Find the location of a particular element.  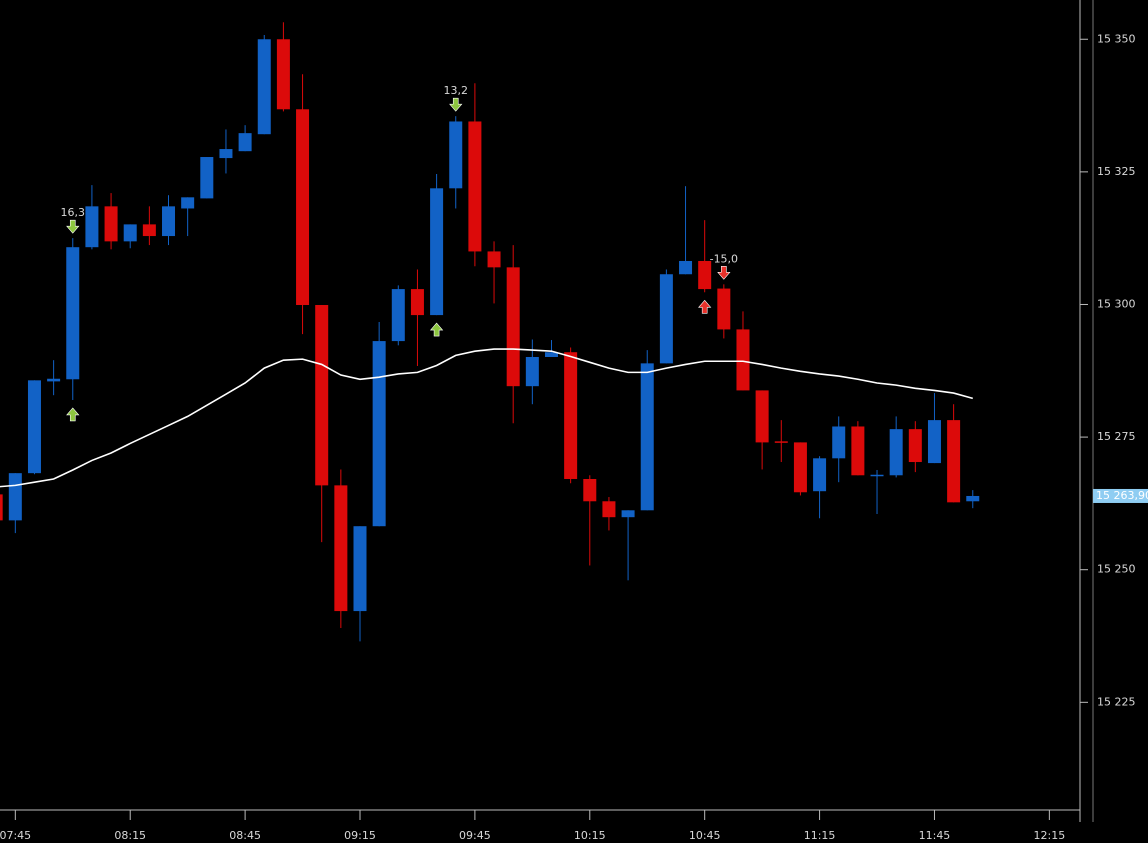

x-tick-label: 09:15 is located at coordinates (360, 835).